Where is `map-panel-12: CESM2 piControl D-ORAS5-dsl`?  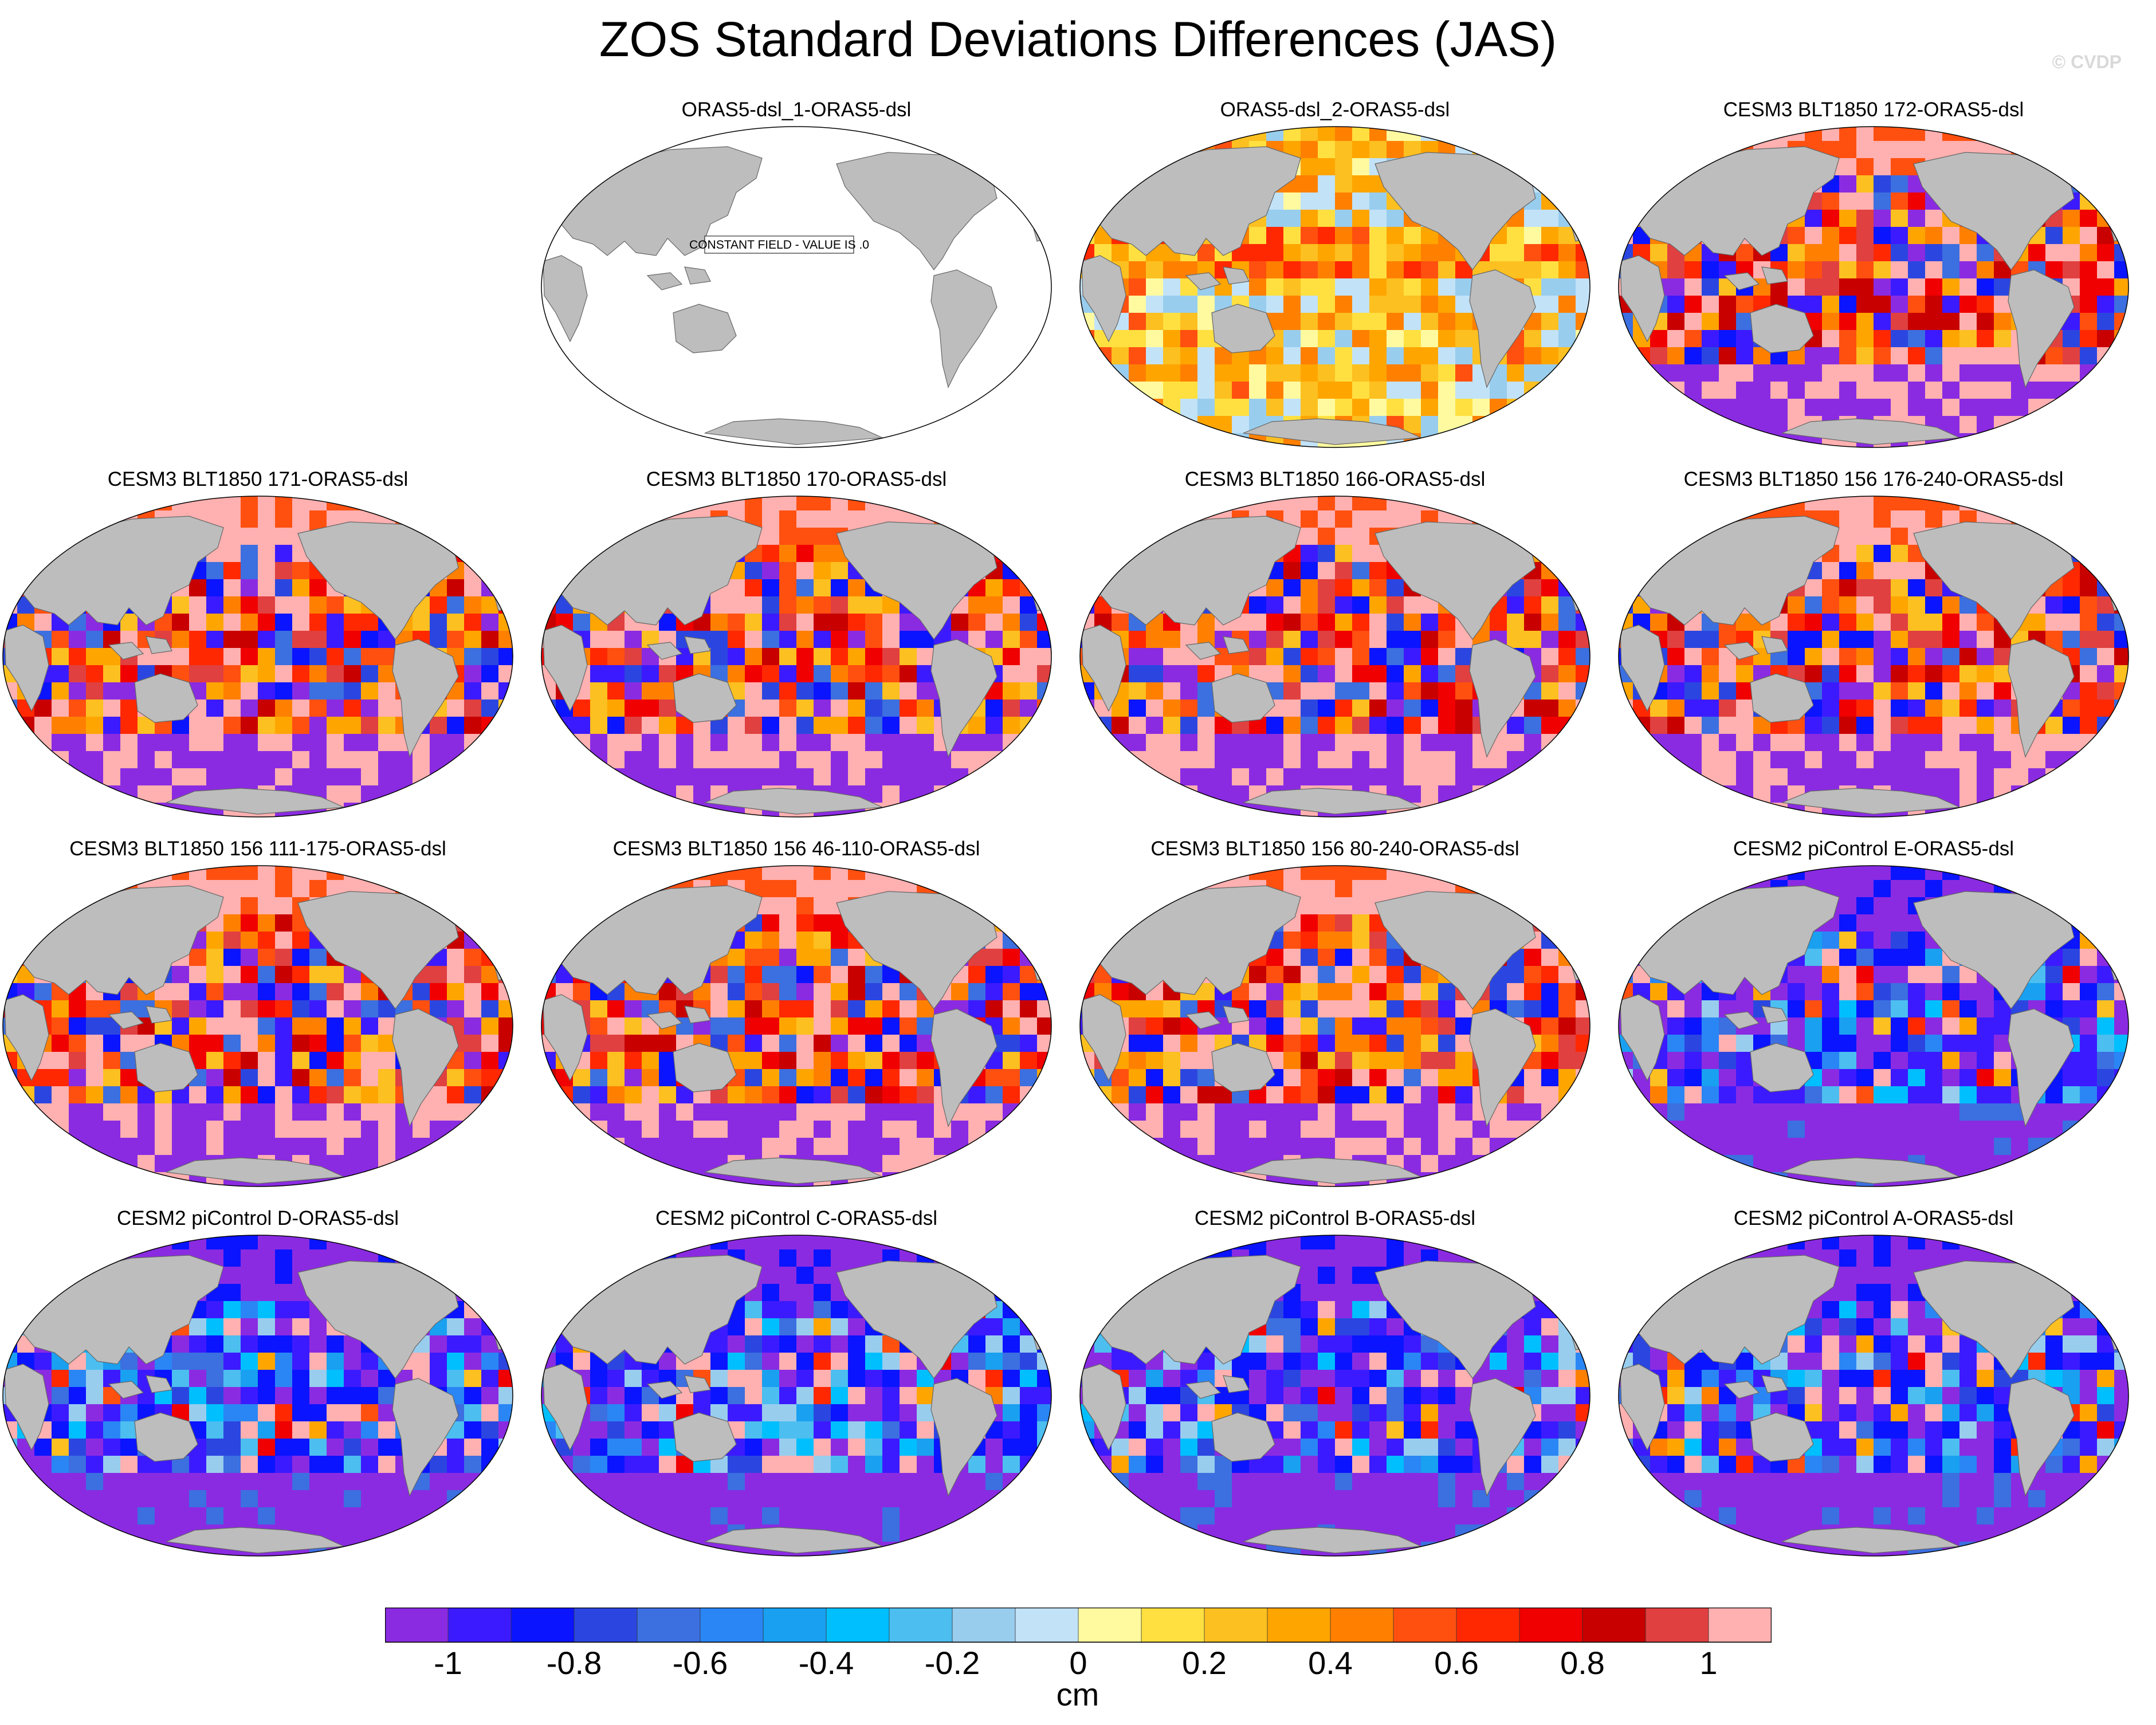 map-panel-12: CESM2 piControl D-ORAS5-dsl is located at coordinates (258, 1383).